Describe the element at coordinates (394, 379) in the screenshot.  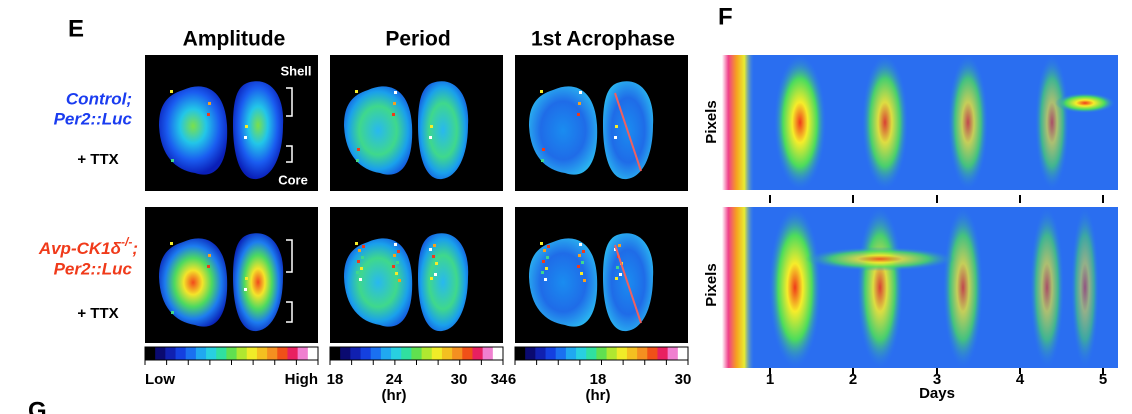
I see `colorbar-tick-label: 24` at that location.